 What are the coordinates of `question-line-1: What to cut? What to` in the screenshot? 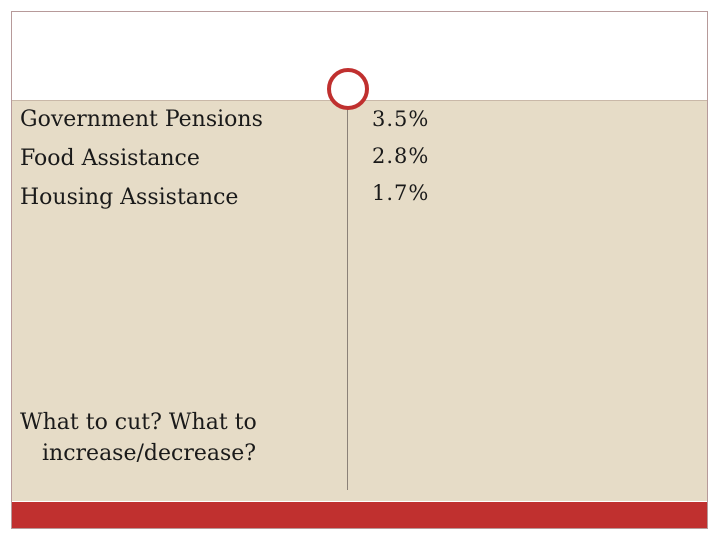 It's located at (138, 422).